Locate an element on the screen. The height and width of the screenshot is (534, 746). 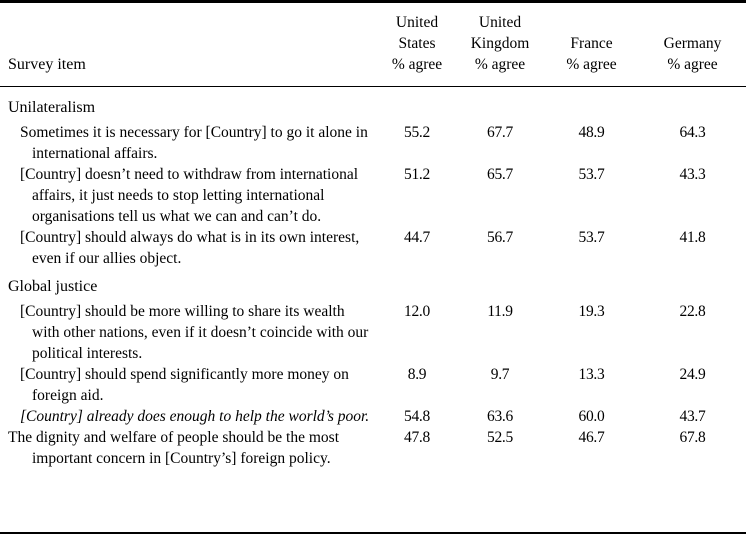
percent-agree-value: 24.9 is located at coordinates (692, 374).